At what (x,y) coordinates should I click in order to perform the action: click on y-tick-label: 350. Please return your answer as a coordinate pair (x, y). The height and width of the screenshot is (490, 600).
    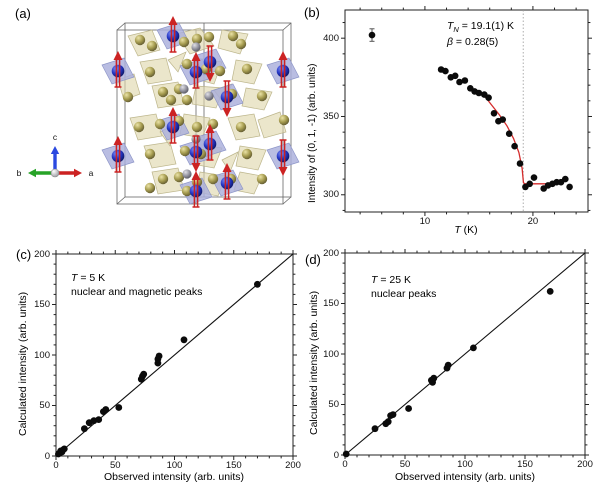
    Looking at the image, I should click on (331, 116).